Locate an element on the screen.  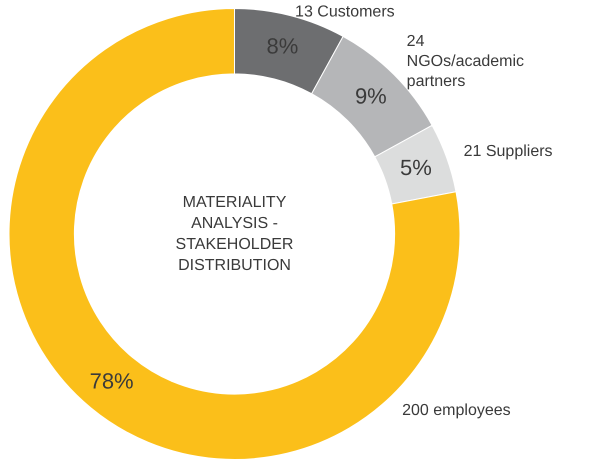
data-label: 78% is located at coordinates (112, 381).